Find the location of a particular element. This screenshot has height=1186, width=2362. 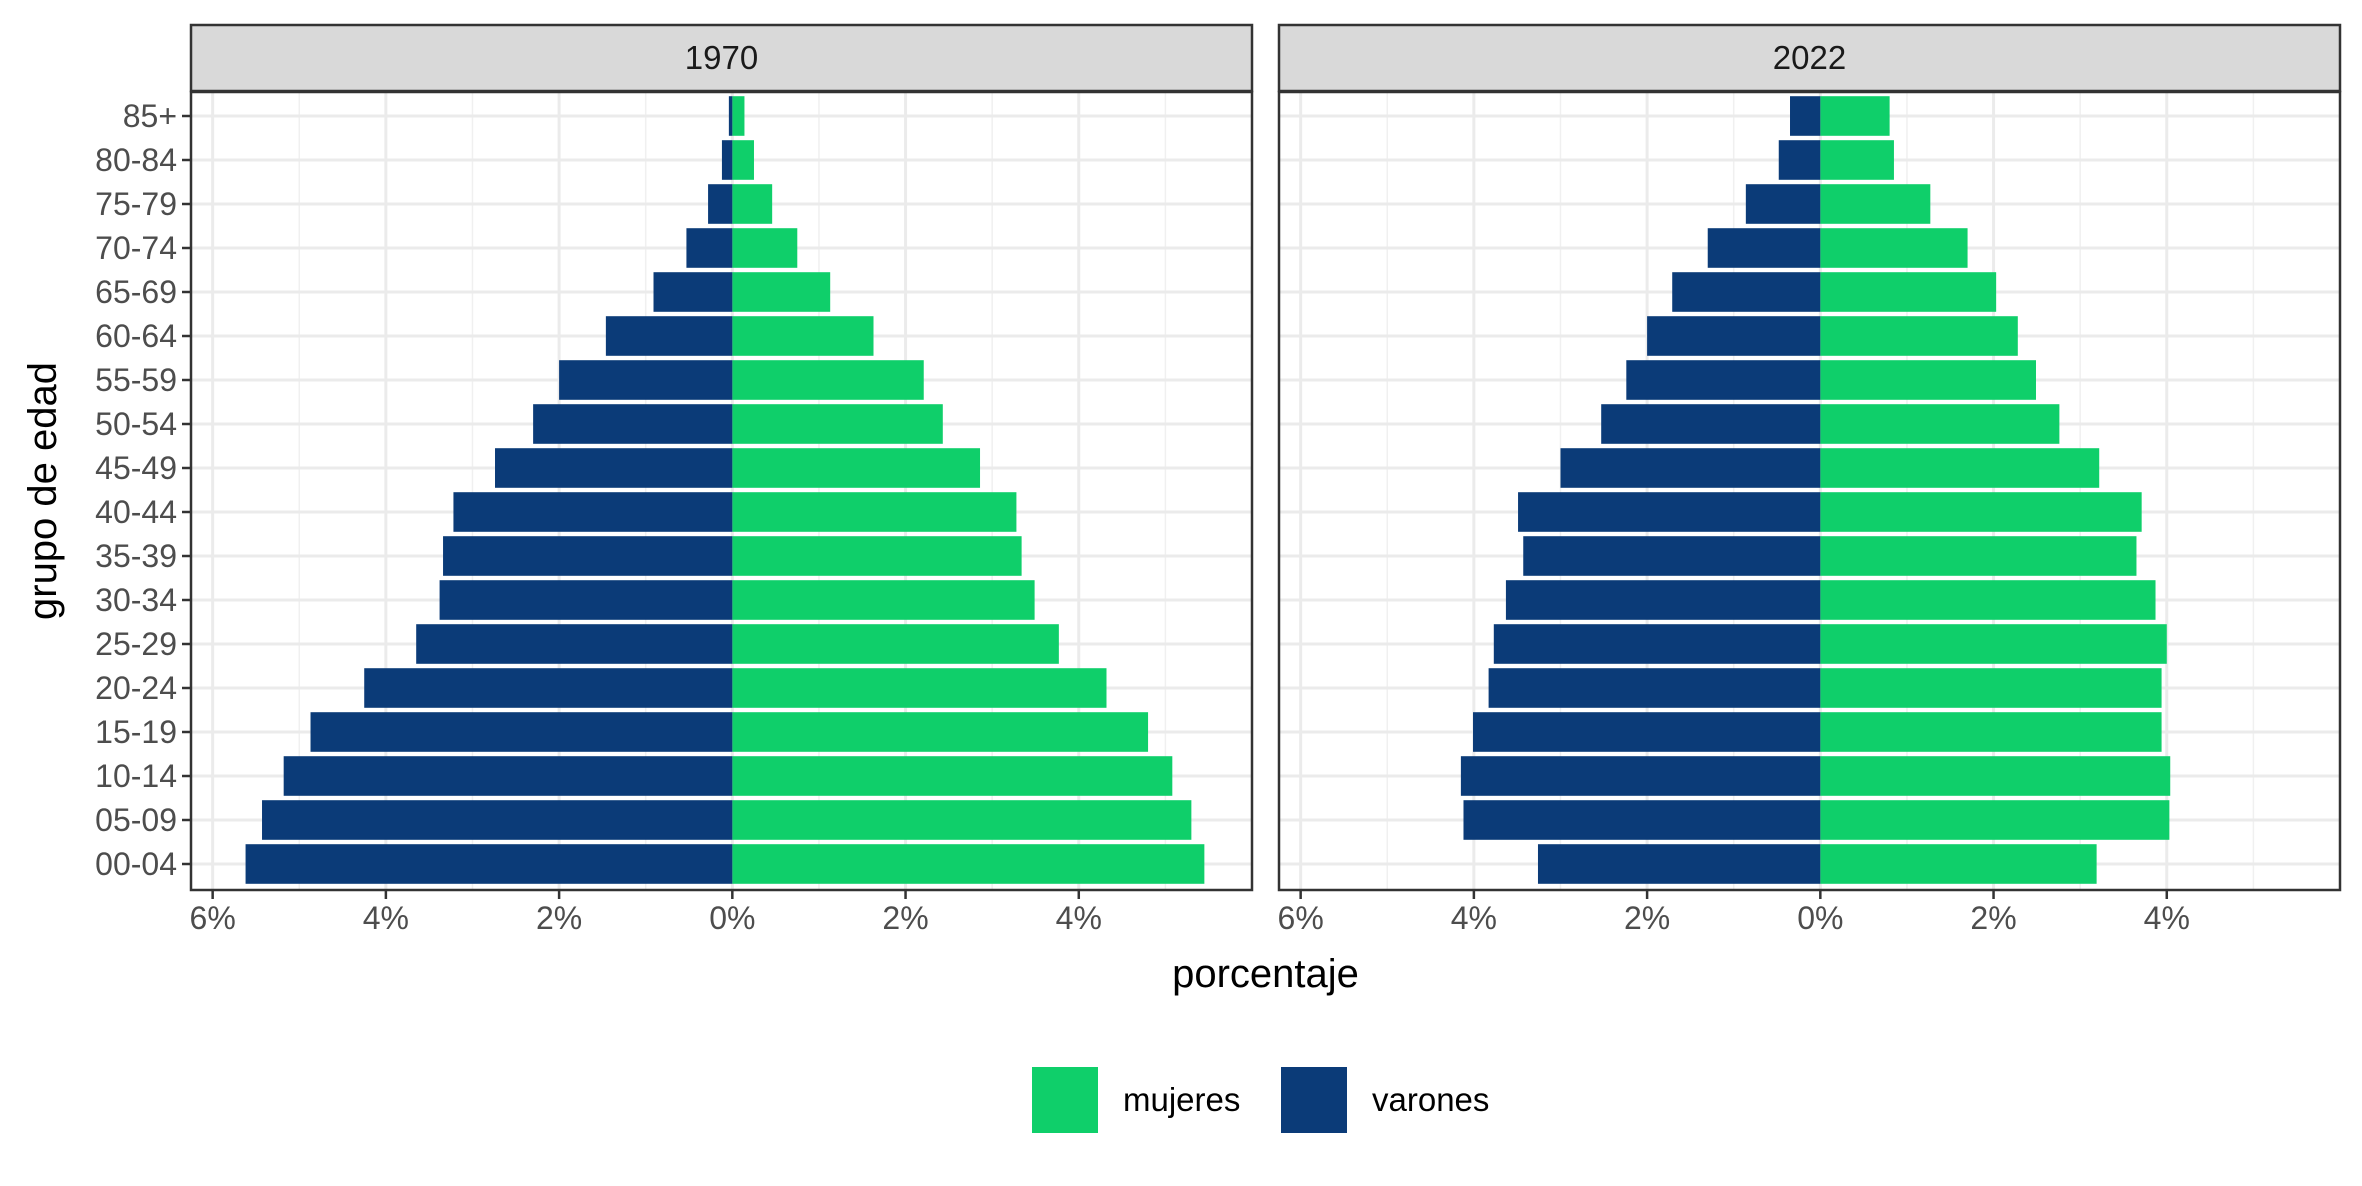

y-tick-label: 25-29 is located at coordinates (136, 644).